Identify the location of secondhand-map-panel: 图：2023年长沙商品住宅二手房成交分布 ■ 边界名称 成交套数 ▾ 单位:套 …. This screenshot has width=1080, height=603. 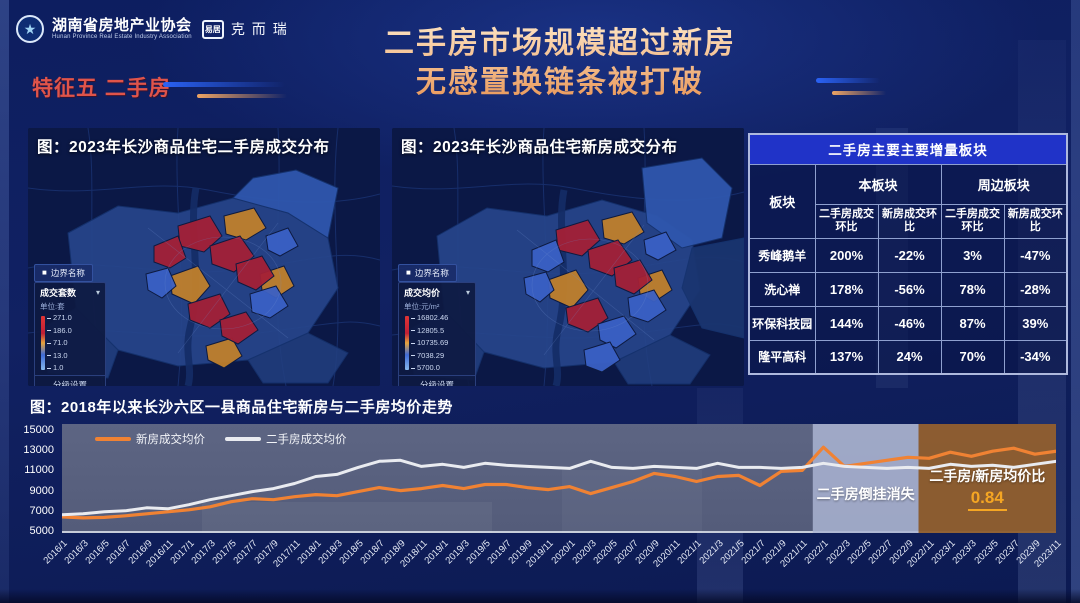
(204, 257).